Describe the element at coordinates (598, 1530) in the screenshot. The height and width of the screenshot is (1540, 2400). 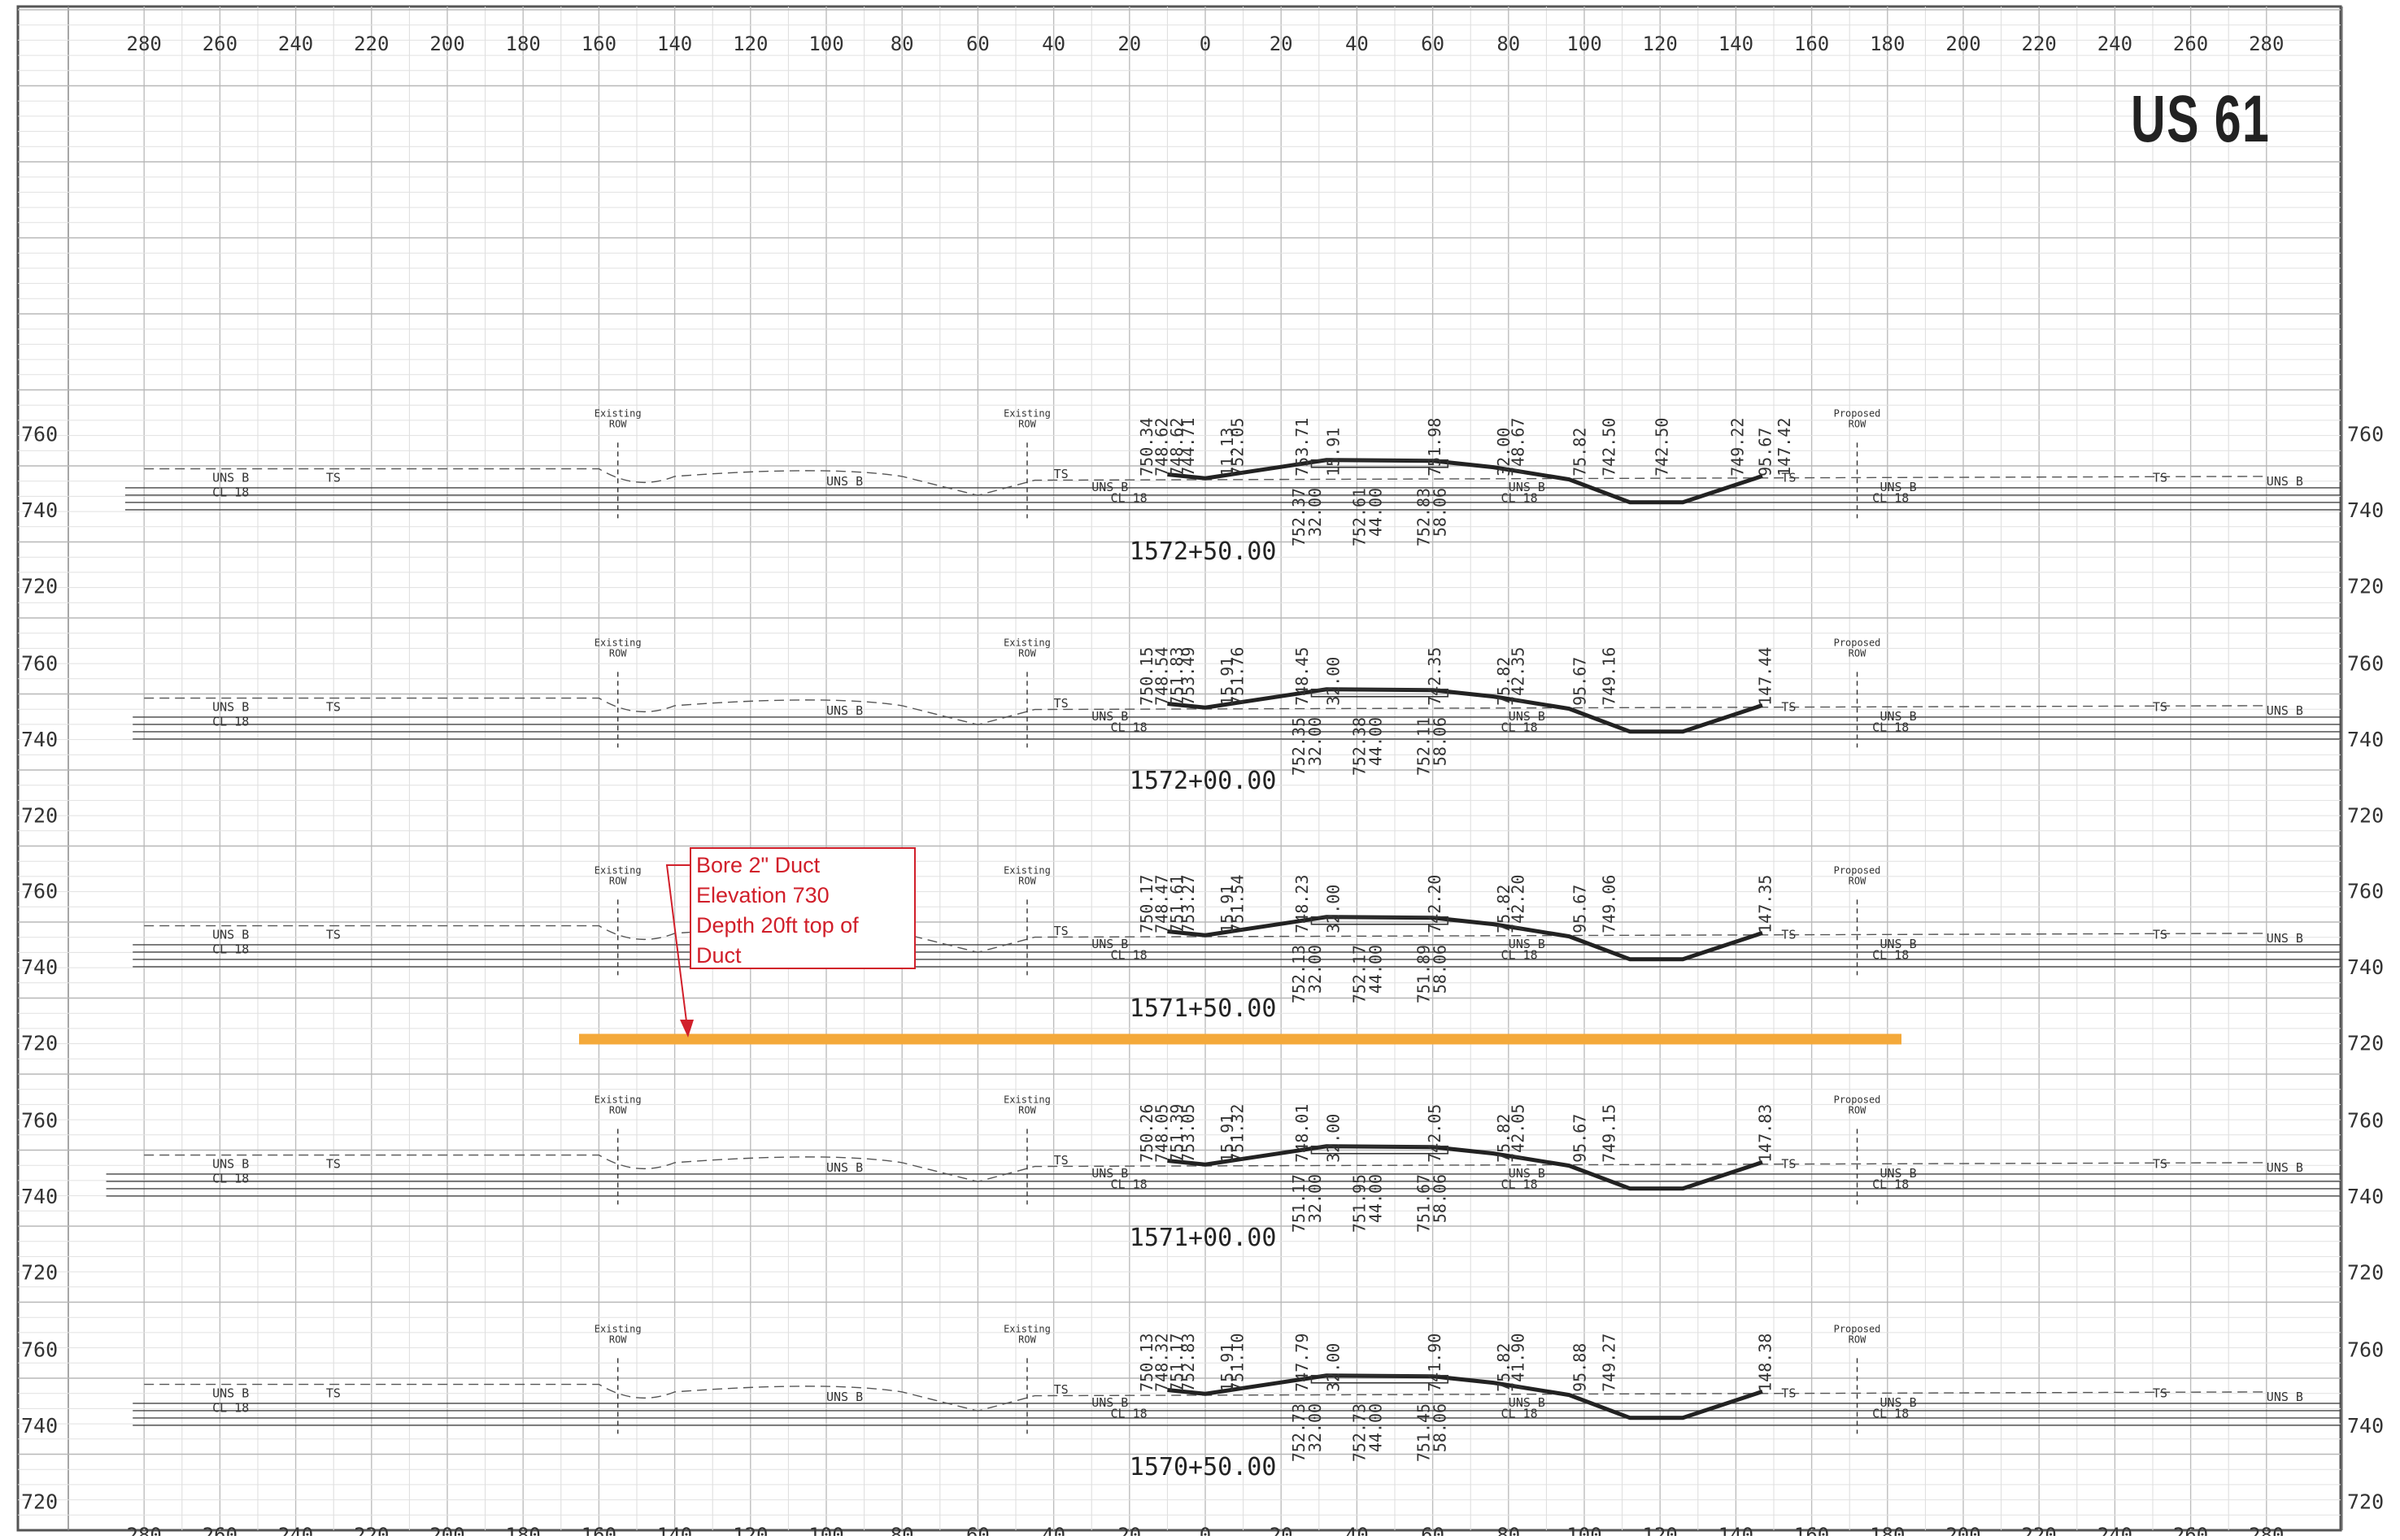
I see `bottom-offset-label: 160` at that location.